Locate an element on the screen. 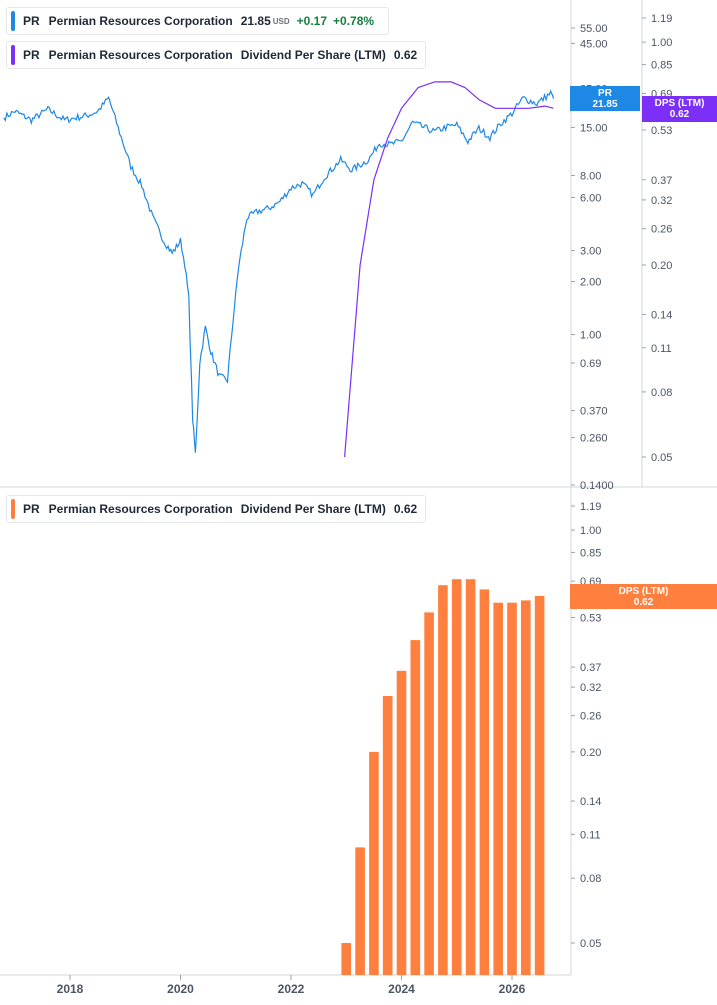  legend-currency: USD is located at coordinates (281, 21).